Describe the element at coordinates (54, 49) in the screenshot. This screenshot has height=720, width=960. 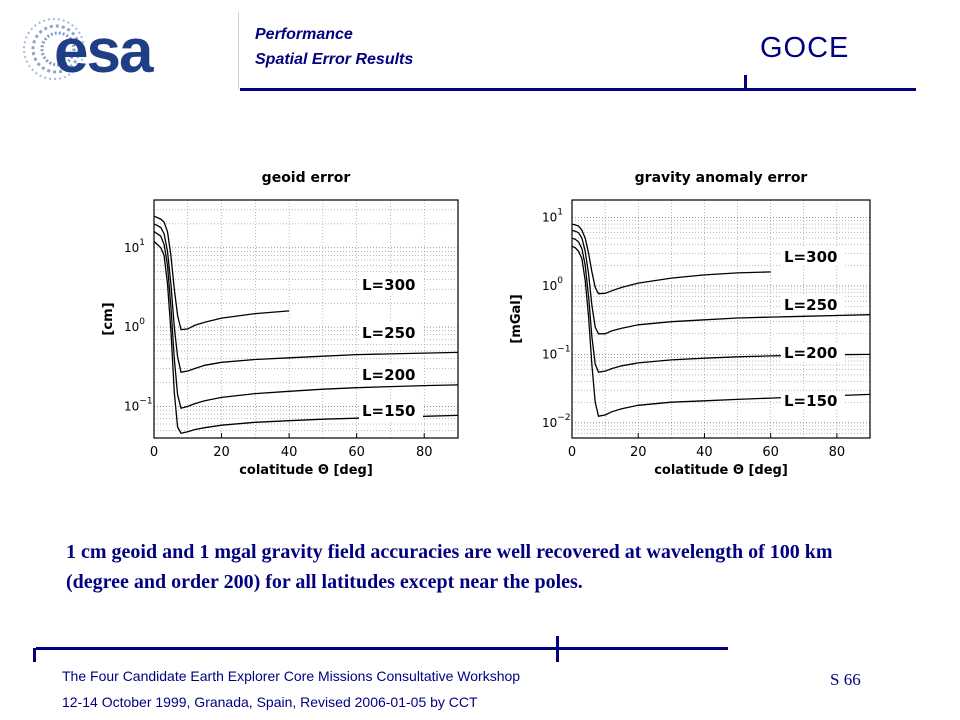
I see `esa-logo-swirl-icon` at that location.